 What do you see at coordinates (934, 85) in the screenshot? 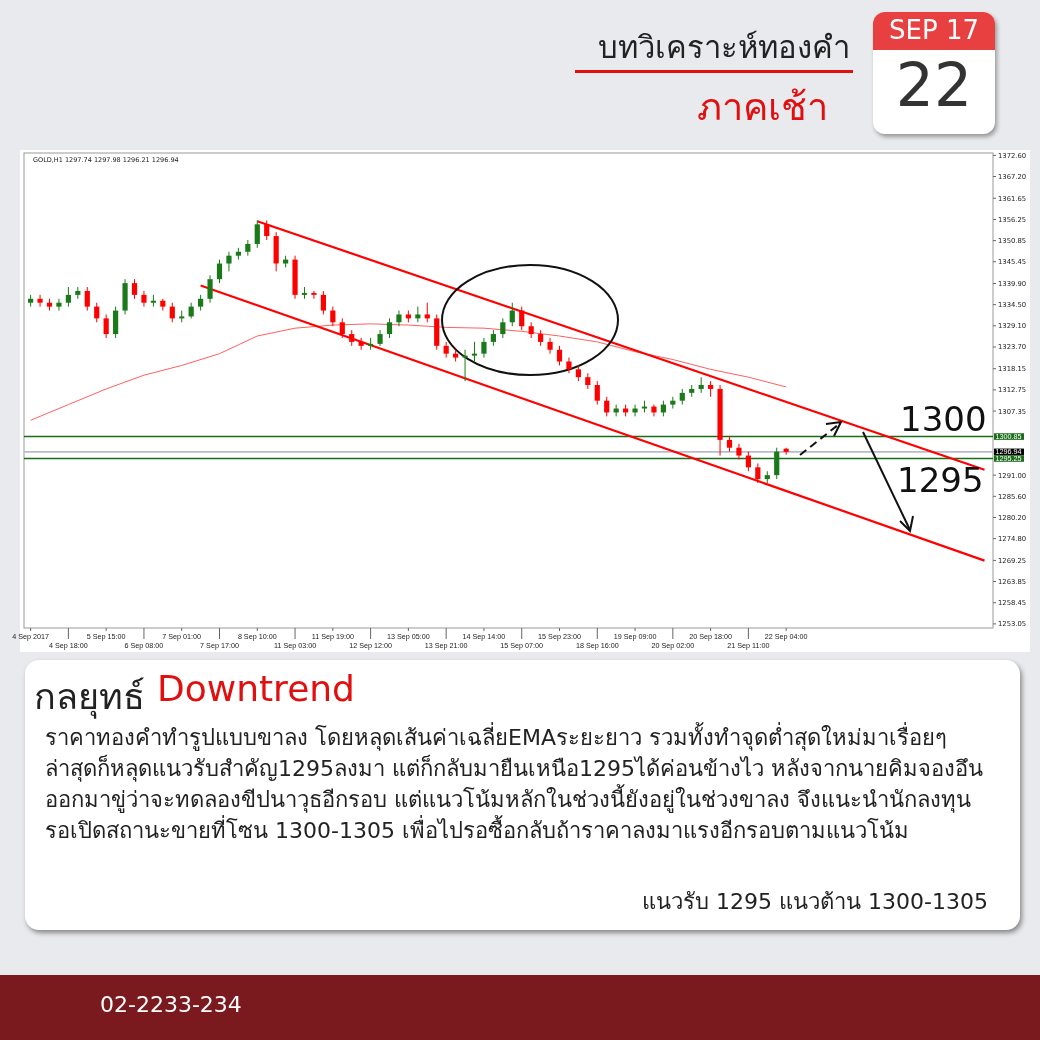
I see `text: 22` at bounding box center [934, 85].